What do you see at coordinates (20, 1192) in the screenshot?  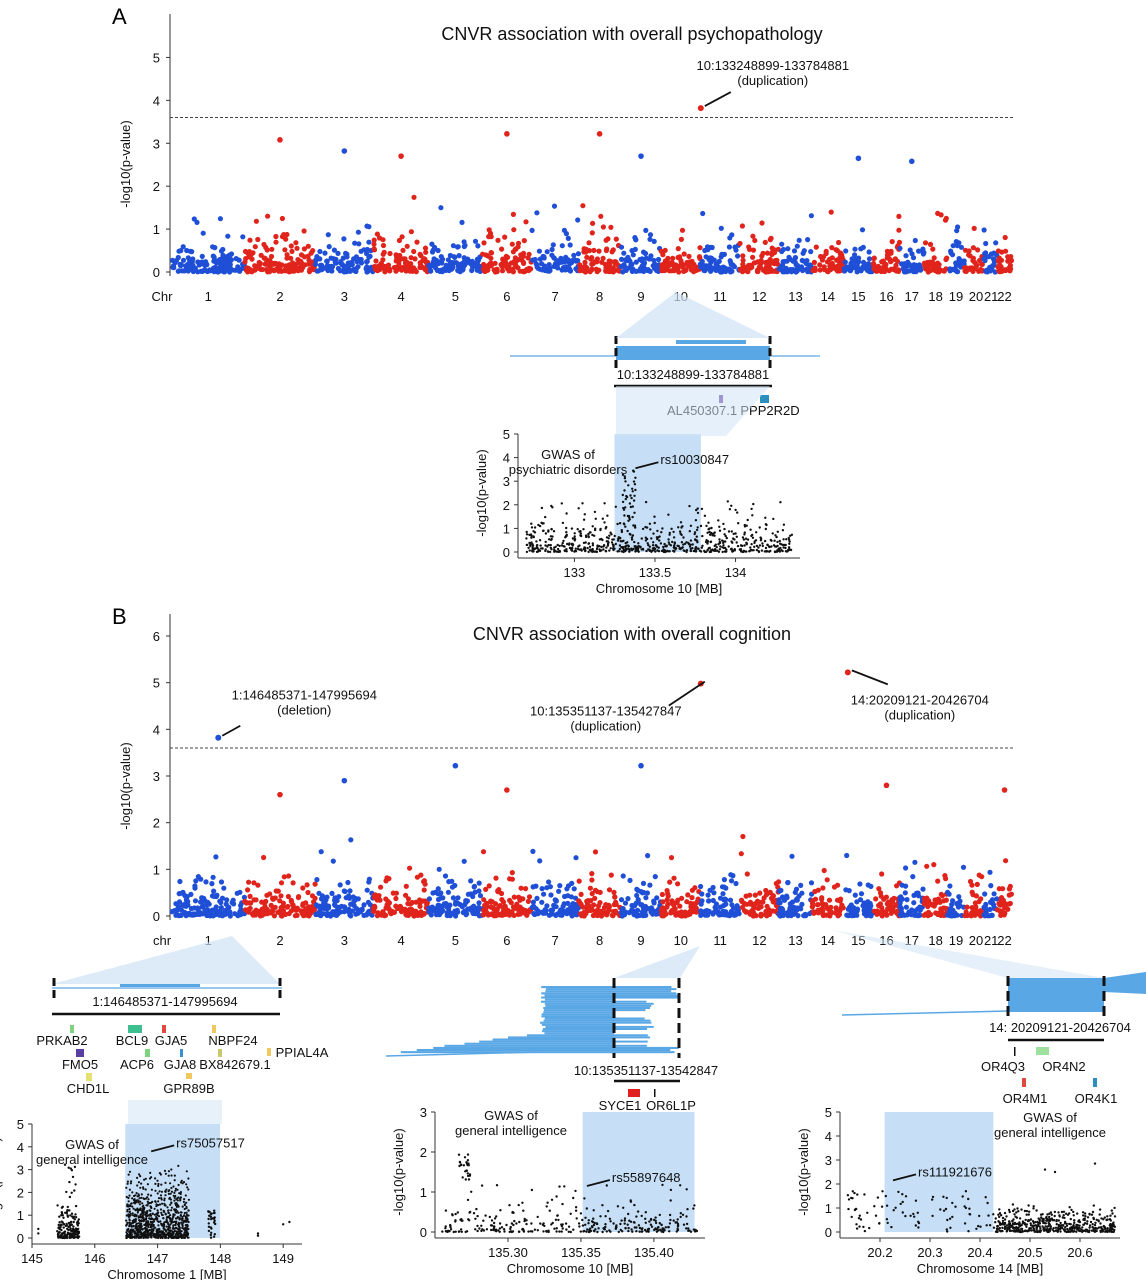 I see `y-tick-label: 2` at bounding box center [20, 1192].